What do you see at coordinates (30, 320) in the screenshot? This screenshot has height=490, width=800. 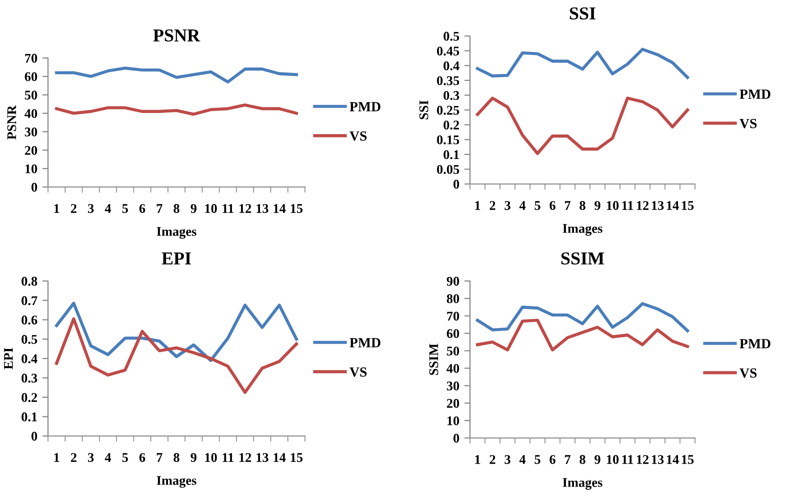 I see `y-tick-label: 0.6` at bounding box center [30, 320].